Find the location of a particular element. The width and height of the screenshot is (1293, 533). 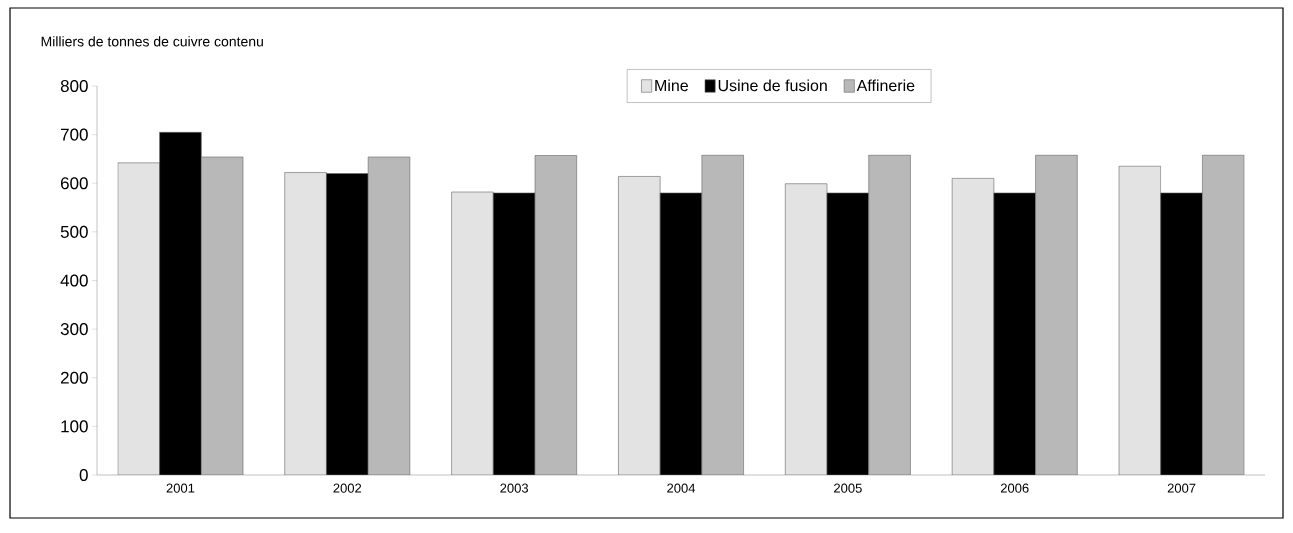

y-tick-label: 200 is located at coordinates (74, 377).